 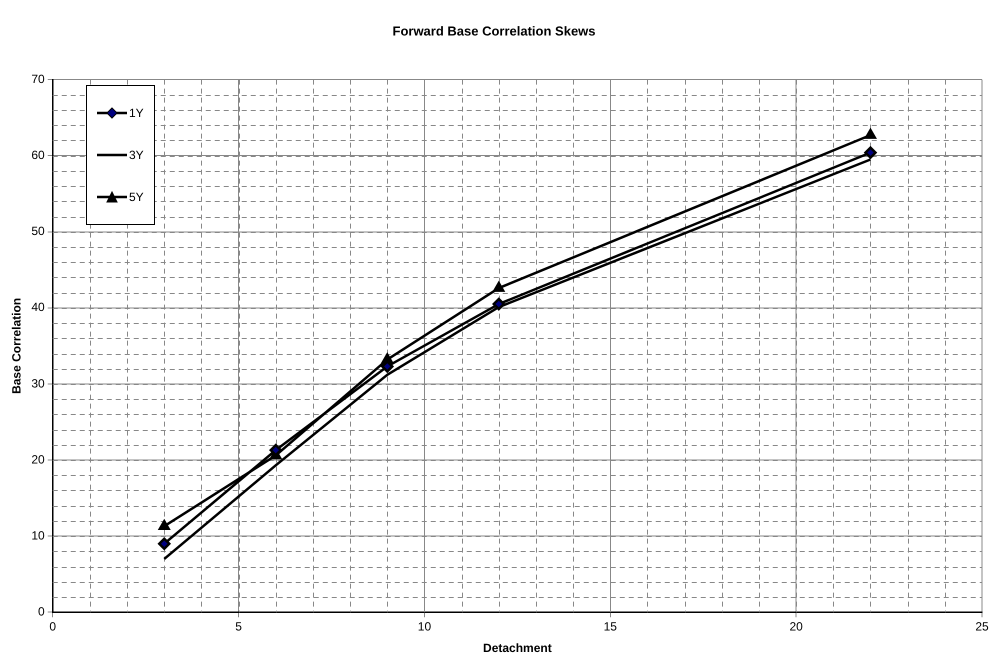 What do you see at coordinates (136, 155) in the screenshot?
I see `legend-label: 3Y` at bounding box center [136, 155].